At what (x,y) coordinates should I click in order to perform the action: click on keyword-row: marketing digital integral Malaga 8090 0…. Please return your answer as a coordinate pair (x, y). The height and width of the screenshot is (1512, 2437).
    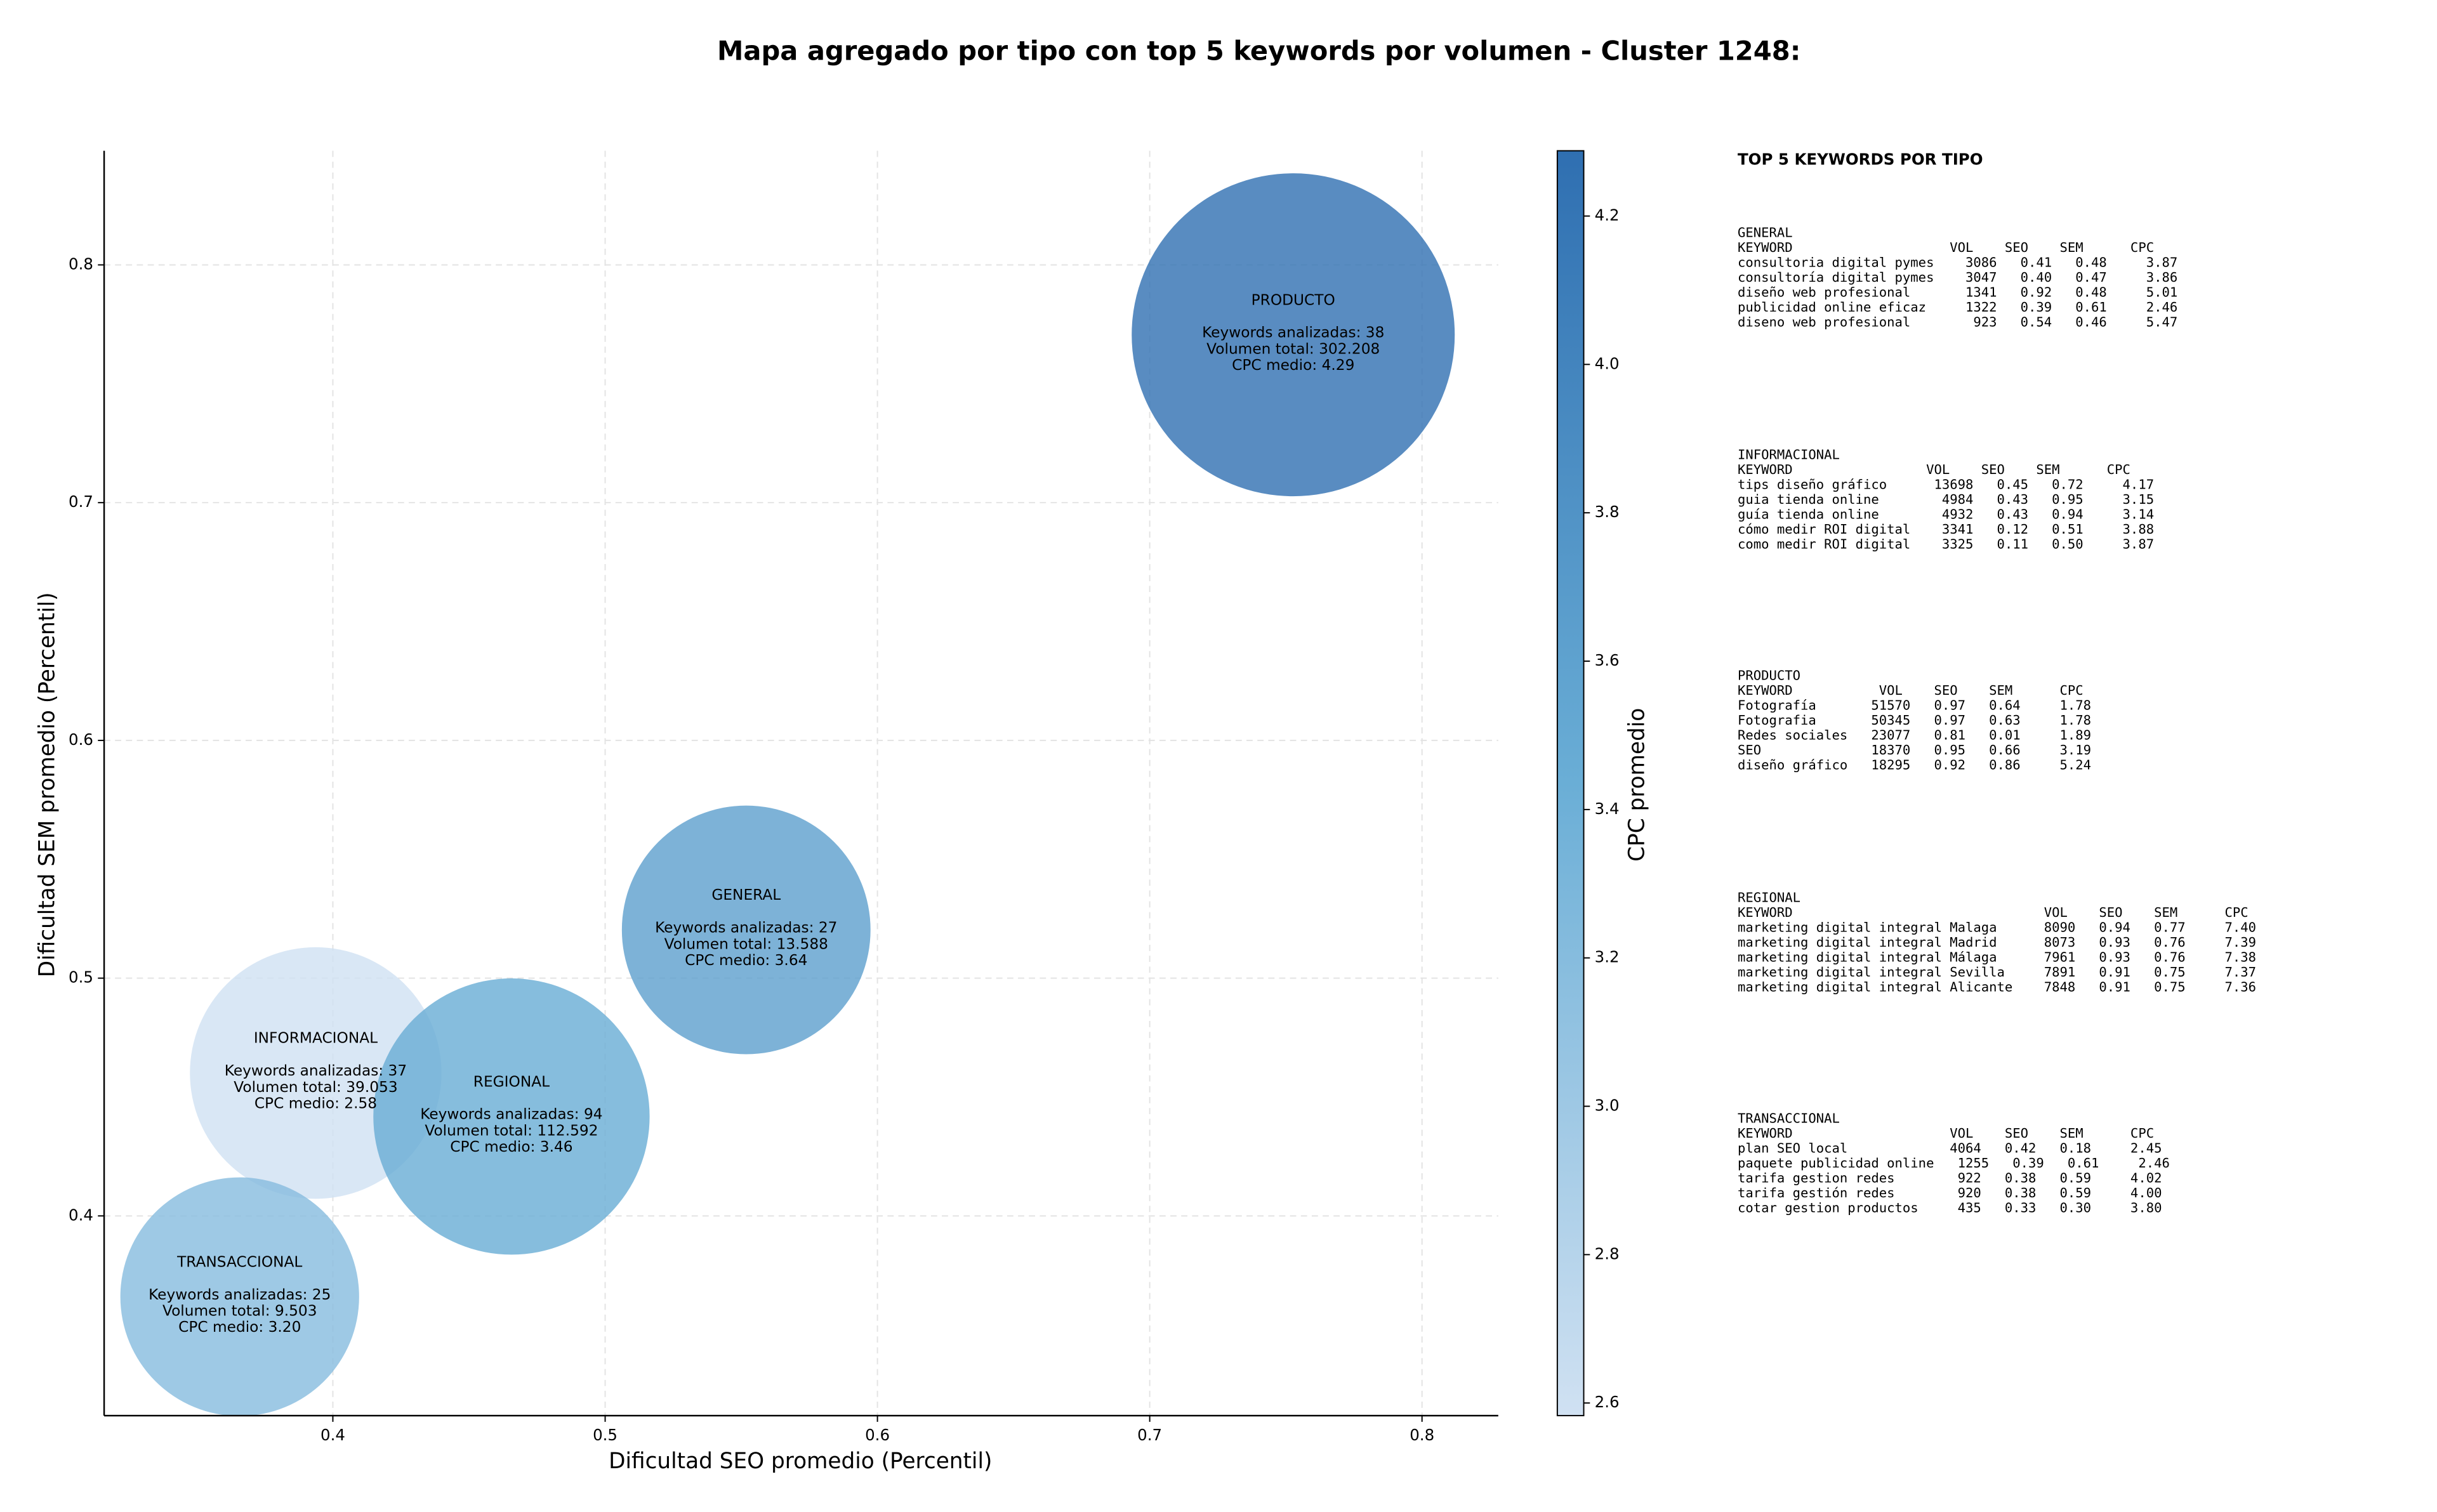
    Looking at the image, I should click on (1997, 928).